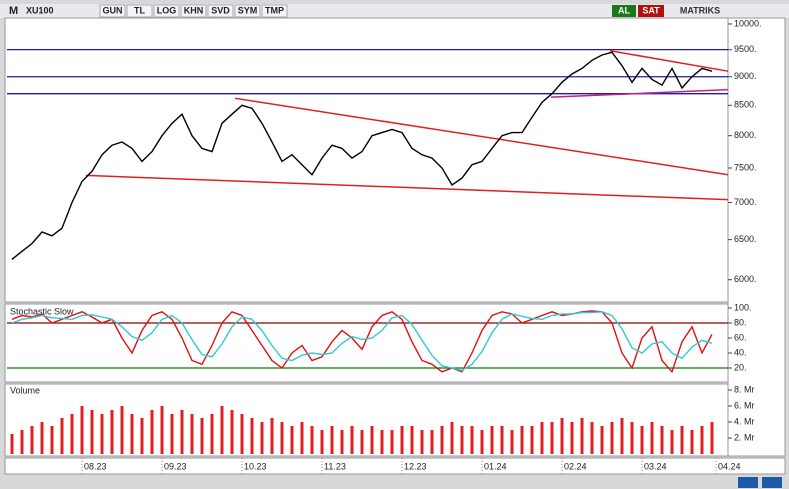 The image size is (789, 489). I want to click on toolbar-button: SYM, so click(248, 10).